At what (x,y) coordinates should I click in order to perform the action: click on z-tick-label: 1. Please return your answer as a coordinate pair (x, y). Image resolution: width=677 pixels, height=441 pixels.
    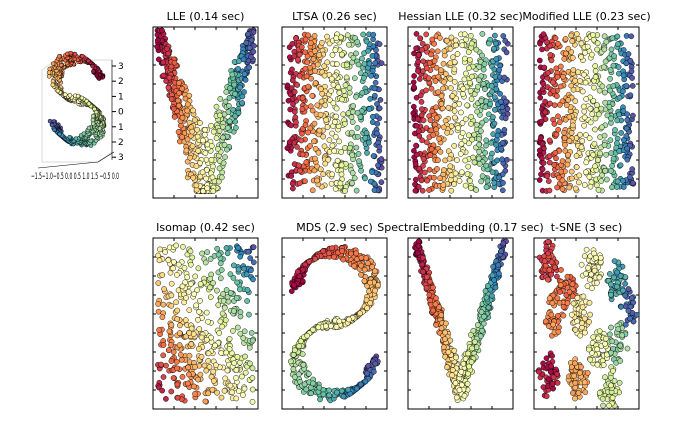
    Looking at the image, I should click on (121, 97).